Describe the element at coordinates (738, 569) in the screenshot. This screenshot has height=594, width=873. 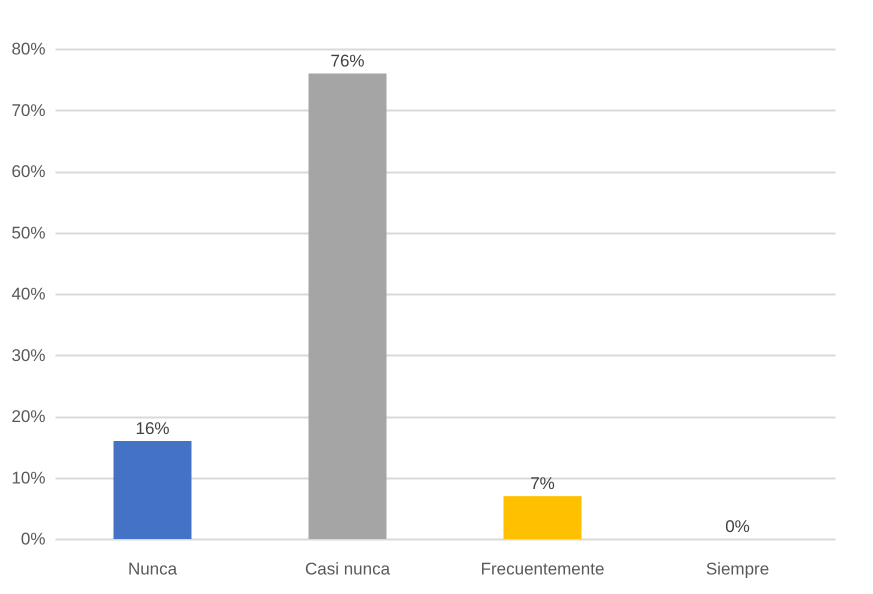
I see `x-tick-label: Siempre` at that location.